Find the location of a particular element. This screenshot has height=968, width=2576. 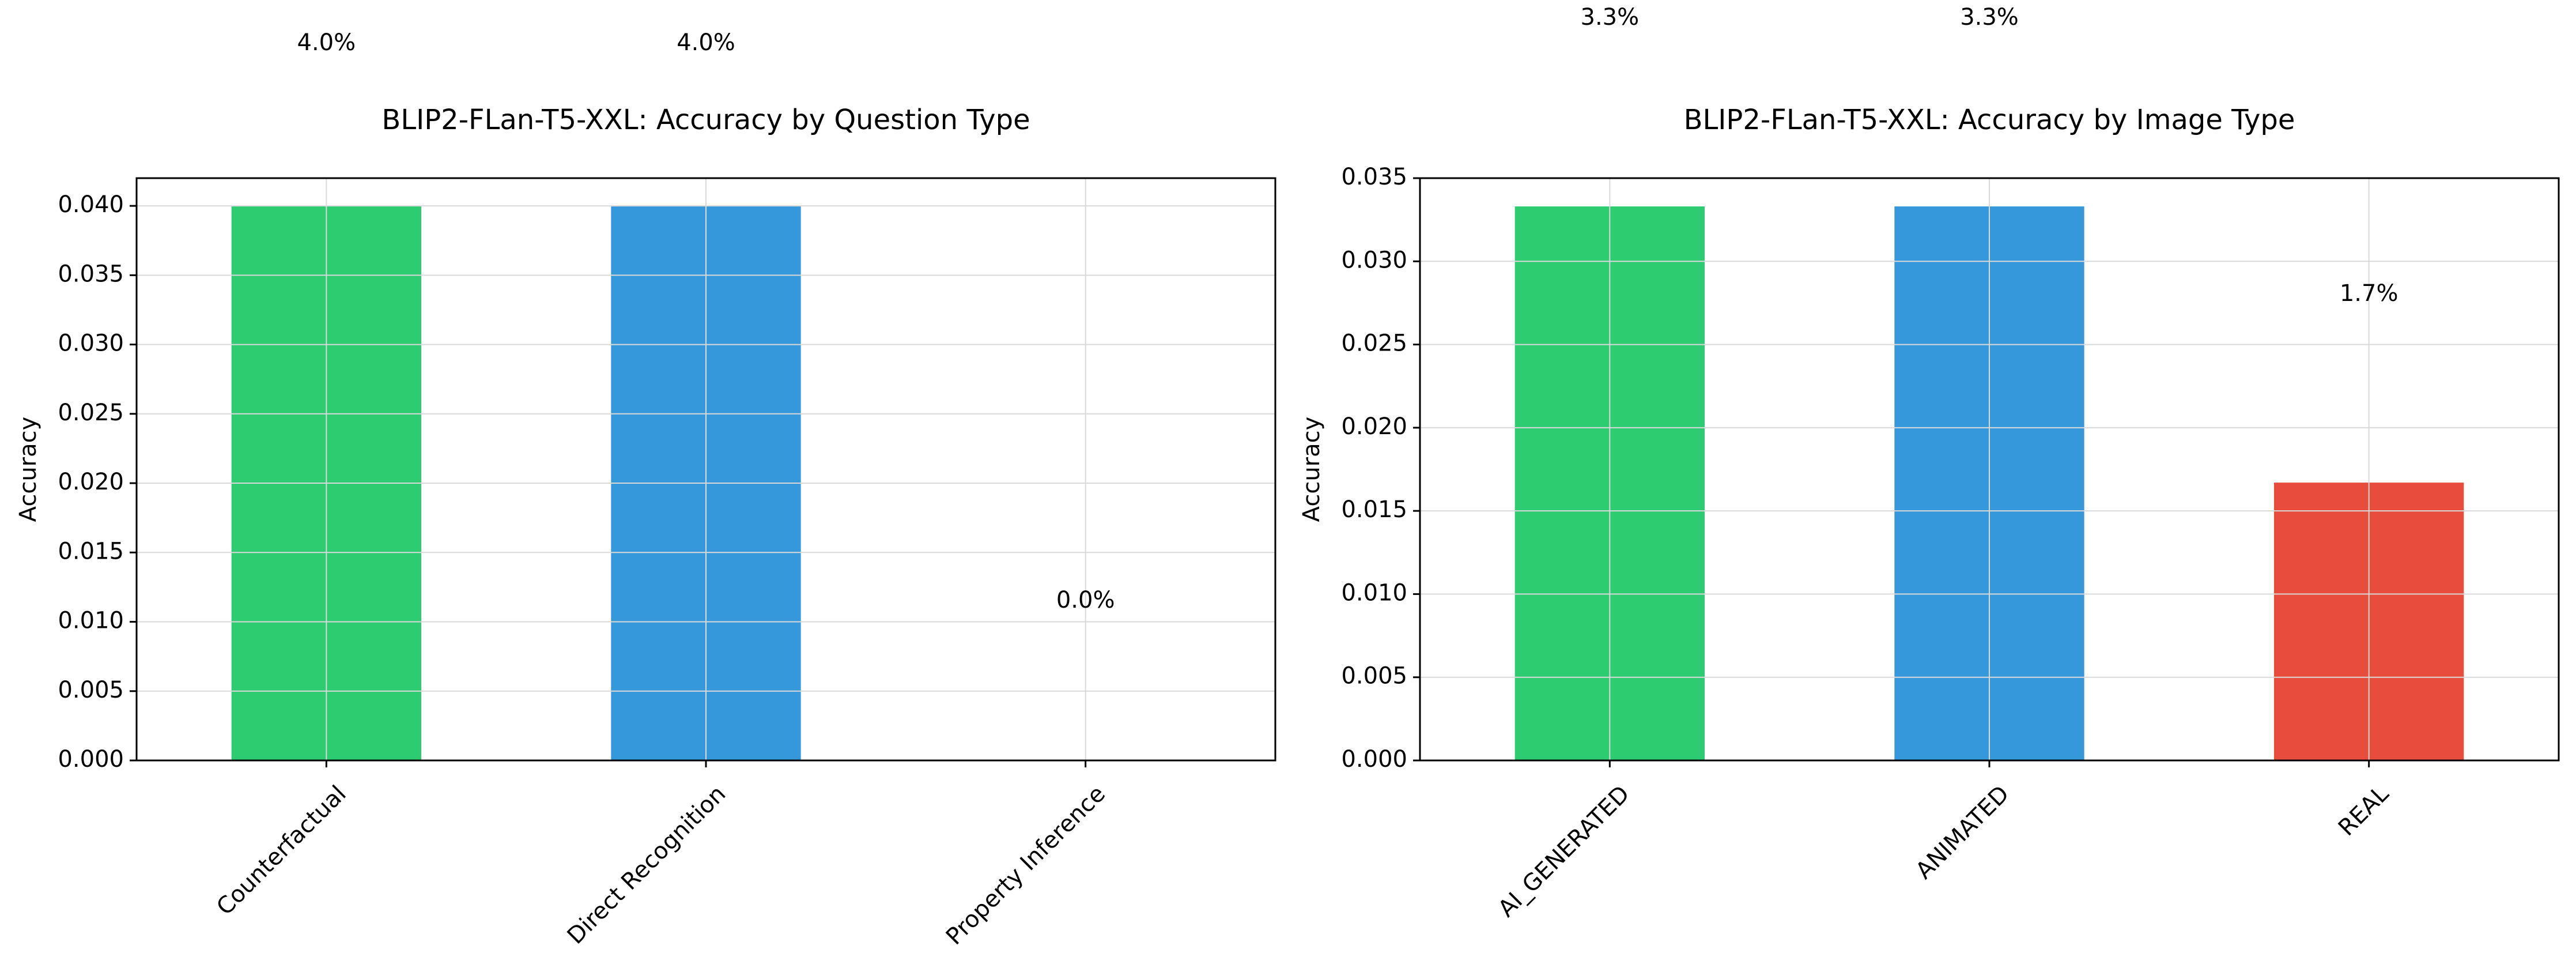

data-label: 0.0% is located at coordinates (1085, 600).